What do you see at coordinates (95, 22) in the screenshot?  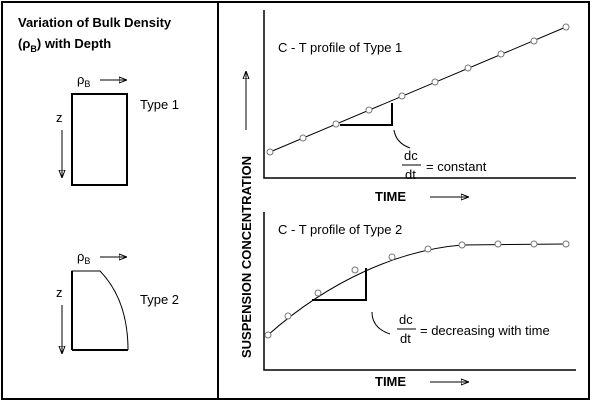 I see `left-title: Variation of Bulk Density` at bounding box center [95, 22].